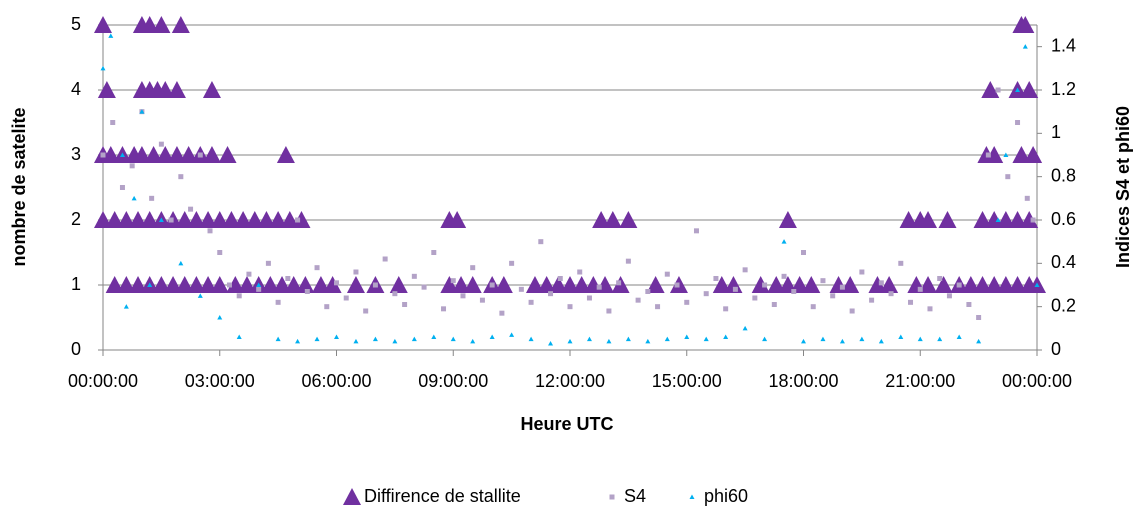 The image size is (1141, 511). Describe the element at coordinates (1063, 305) in the screenshot. I see `y2-tick-label: 0.2` at that location.